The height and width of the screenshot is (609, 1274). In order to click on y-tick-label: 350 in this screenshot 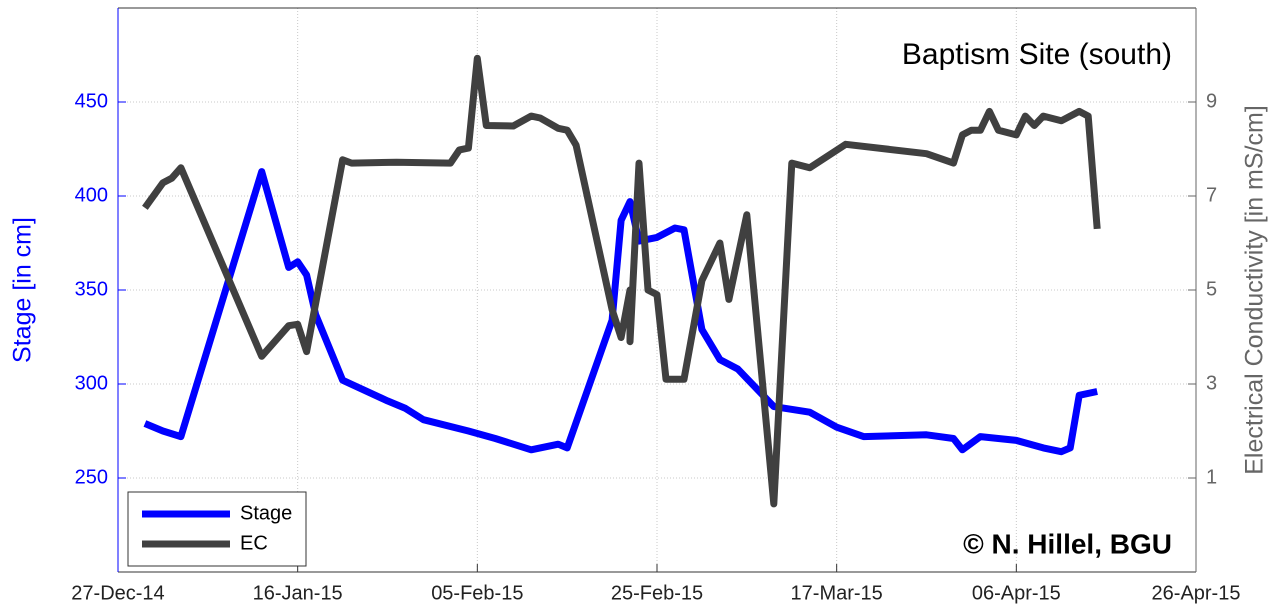, I will do `click(91, 289)`.